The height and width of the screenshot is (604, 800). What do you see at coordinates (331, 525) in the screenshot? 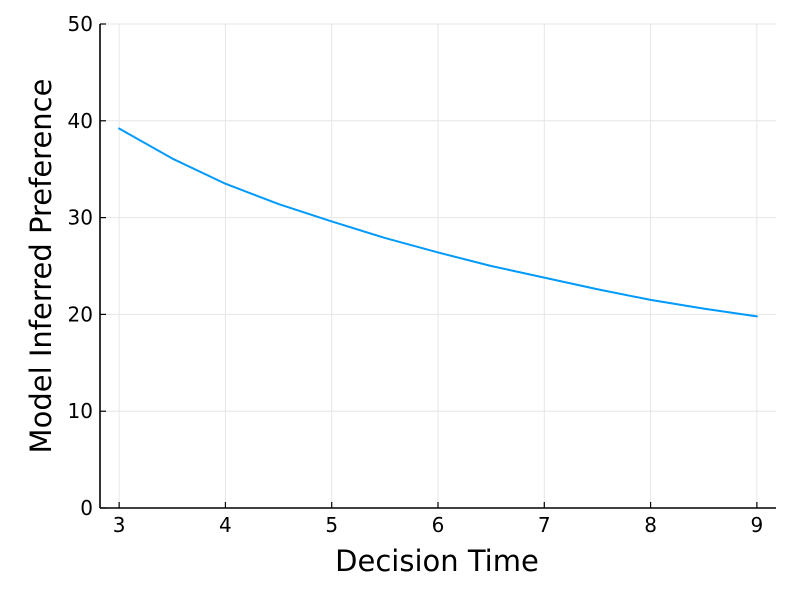
I see `x-tick-label: 5` at bounding box center [331, 525].